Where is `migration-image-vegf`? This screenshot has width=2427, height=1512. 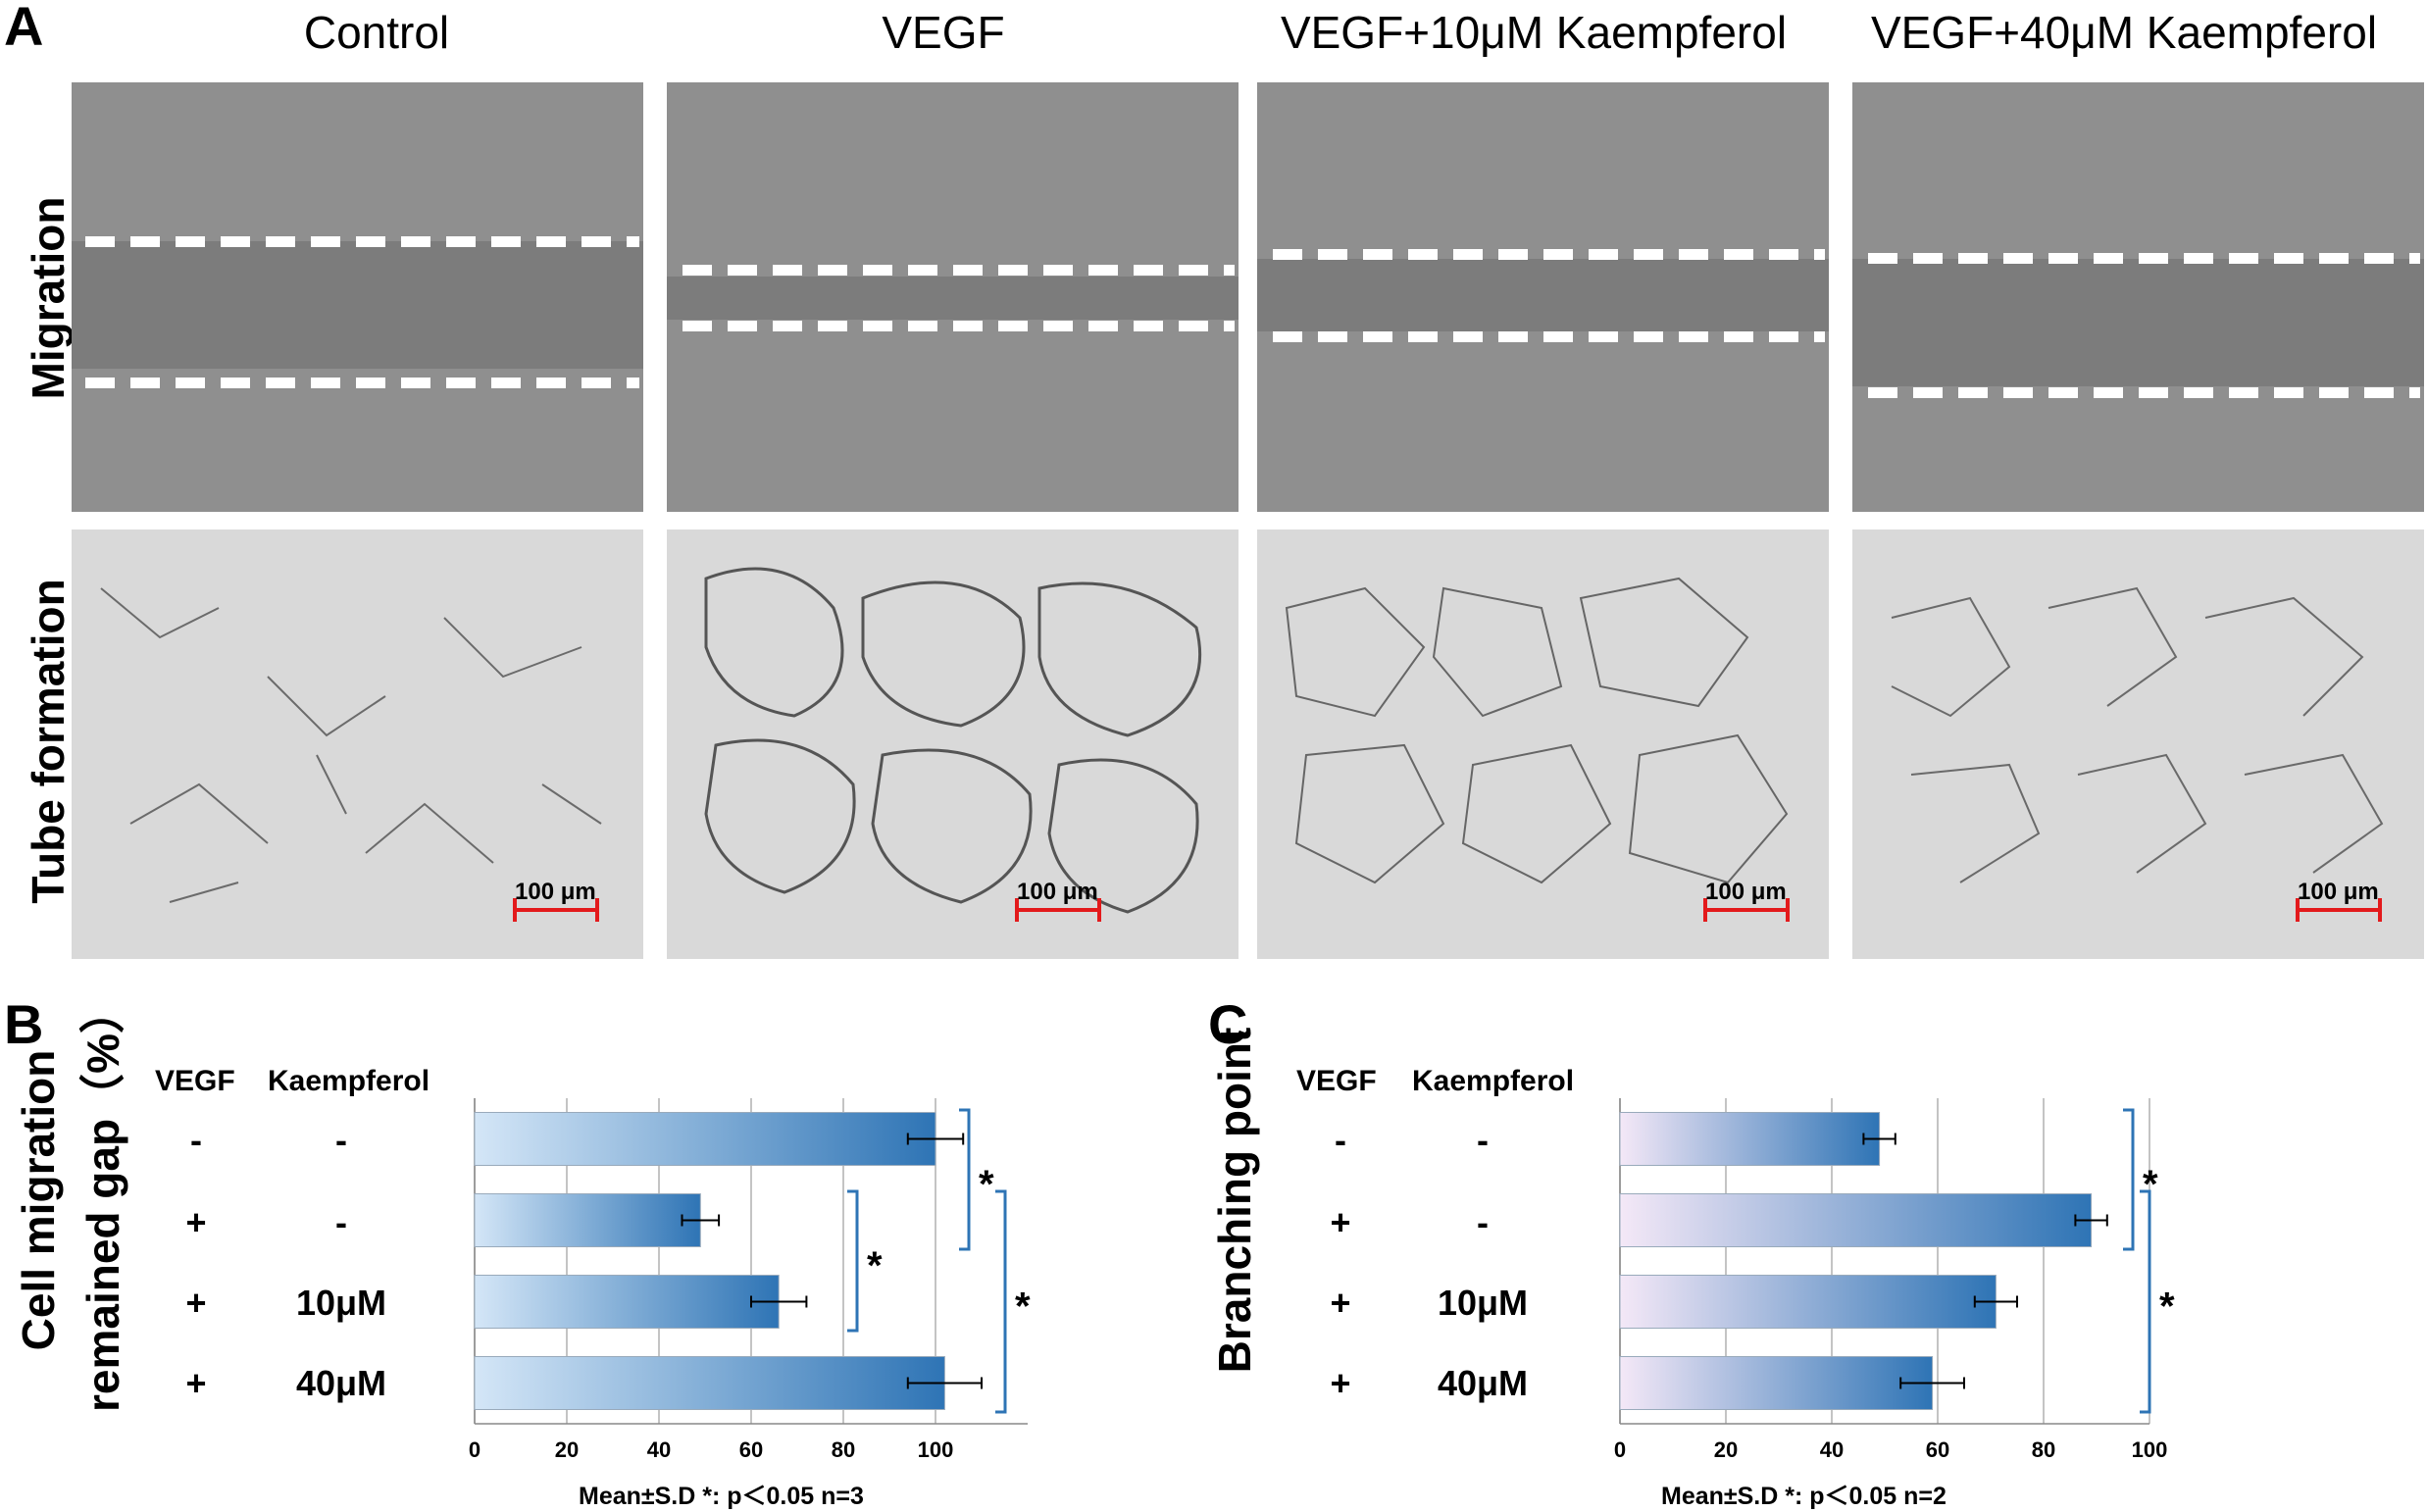
migration-image-vegf is located at coordinates (953, 297).